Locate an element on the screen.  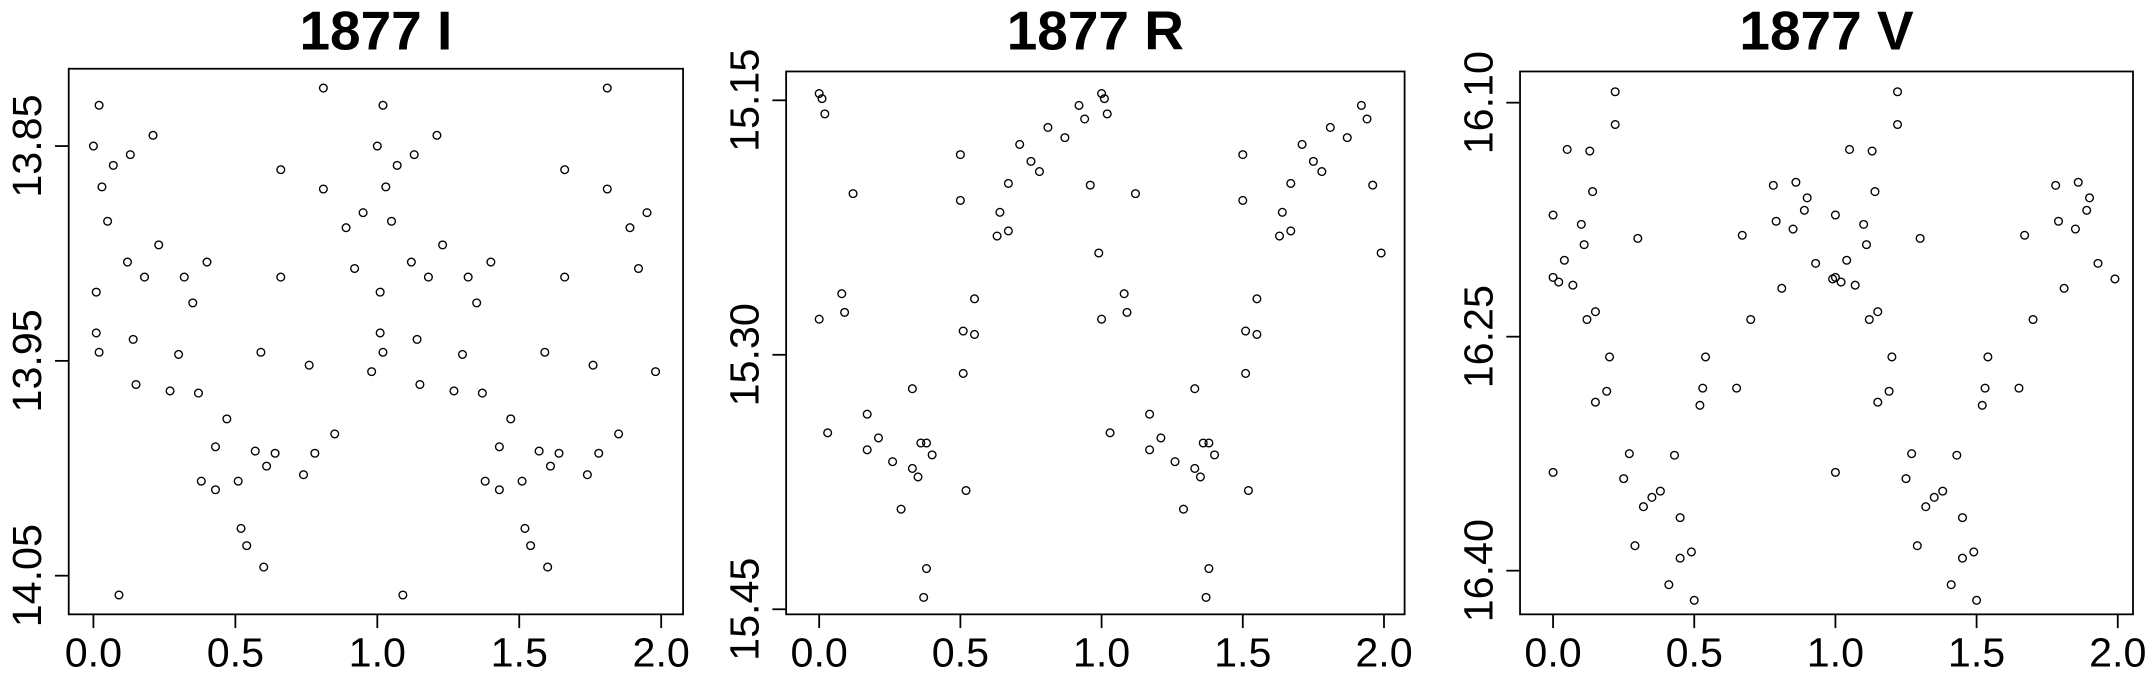
y-tick-label: 15.15 is located at coordinates (745, 100).